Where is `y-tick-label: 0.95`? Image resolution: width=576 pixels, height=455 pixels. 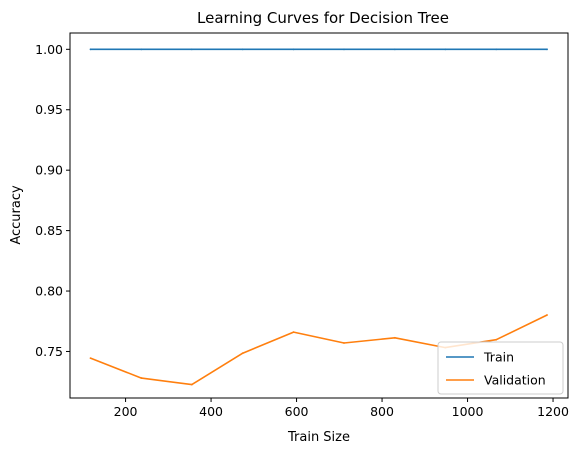
y-tick-label: 0.95 is located at coordinates (49, 109).